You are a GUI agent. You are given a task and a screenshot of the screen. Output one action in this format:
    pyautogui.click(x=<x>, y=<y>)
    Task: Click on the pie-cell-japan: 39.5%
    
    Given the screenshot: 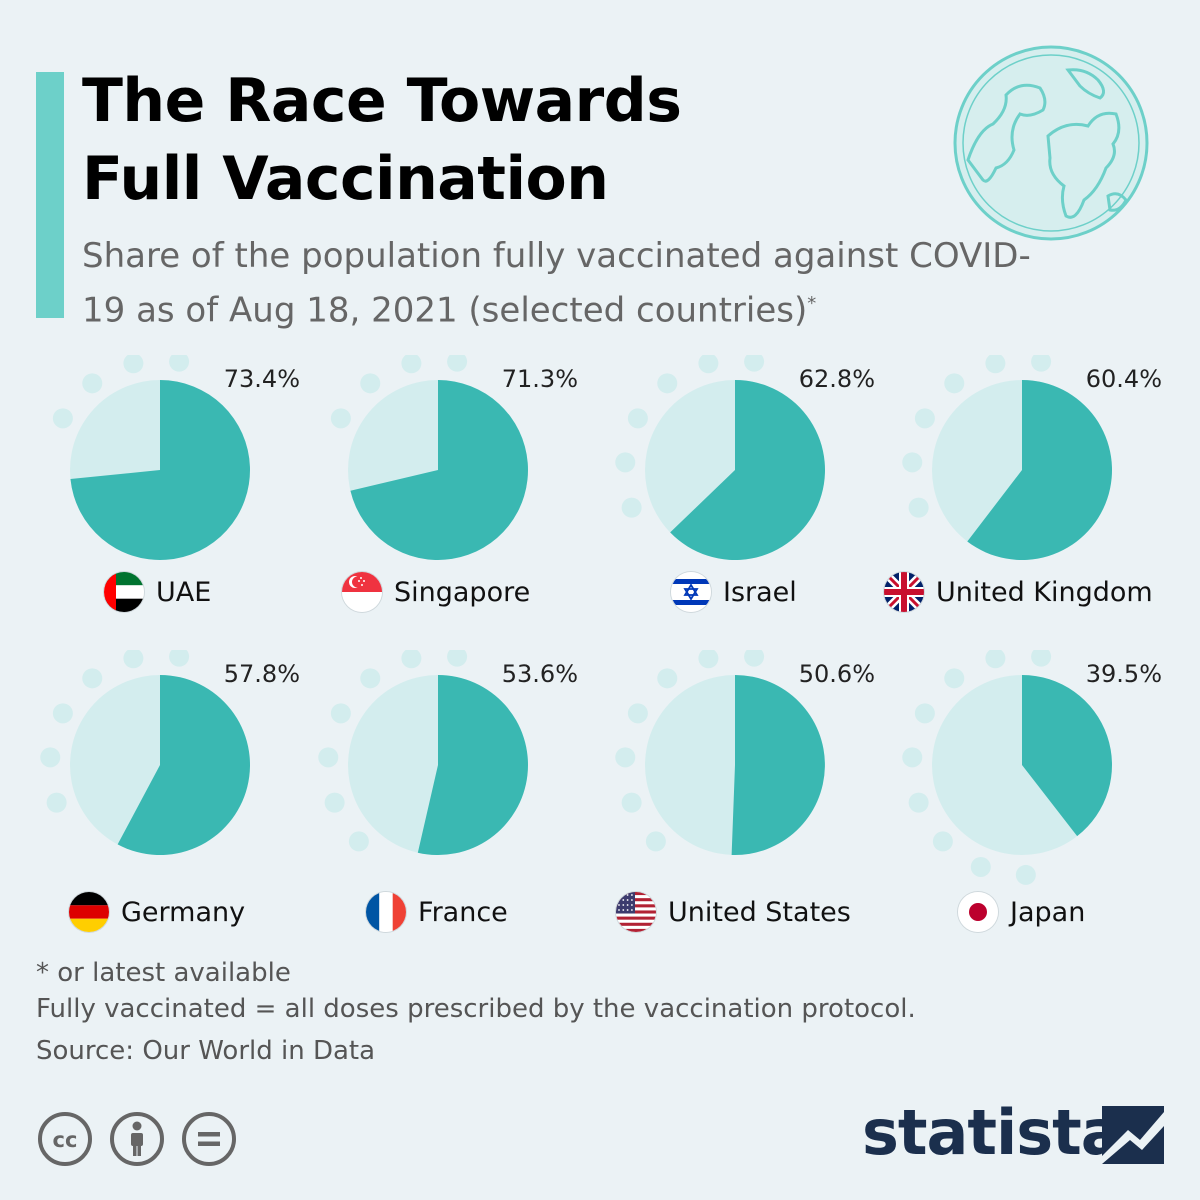 What is the action you would take?
    pyautogui.click(x=1017, y=805)
    